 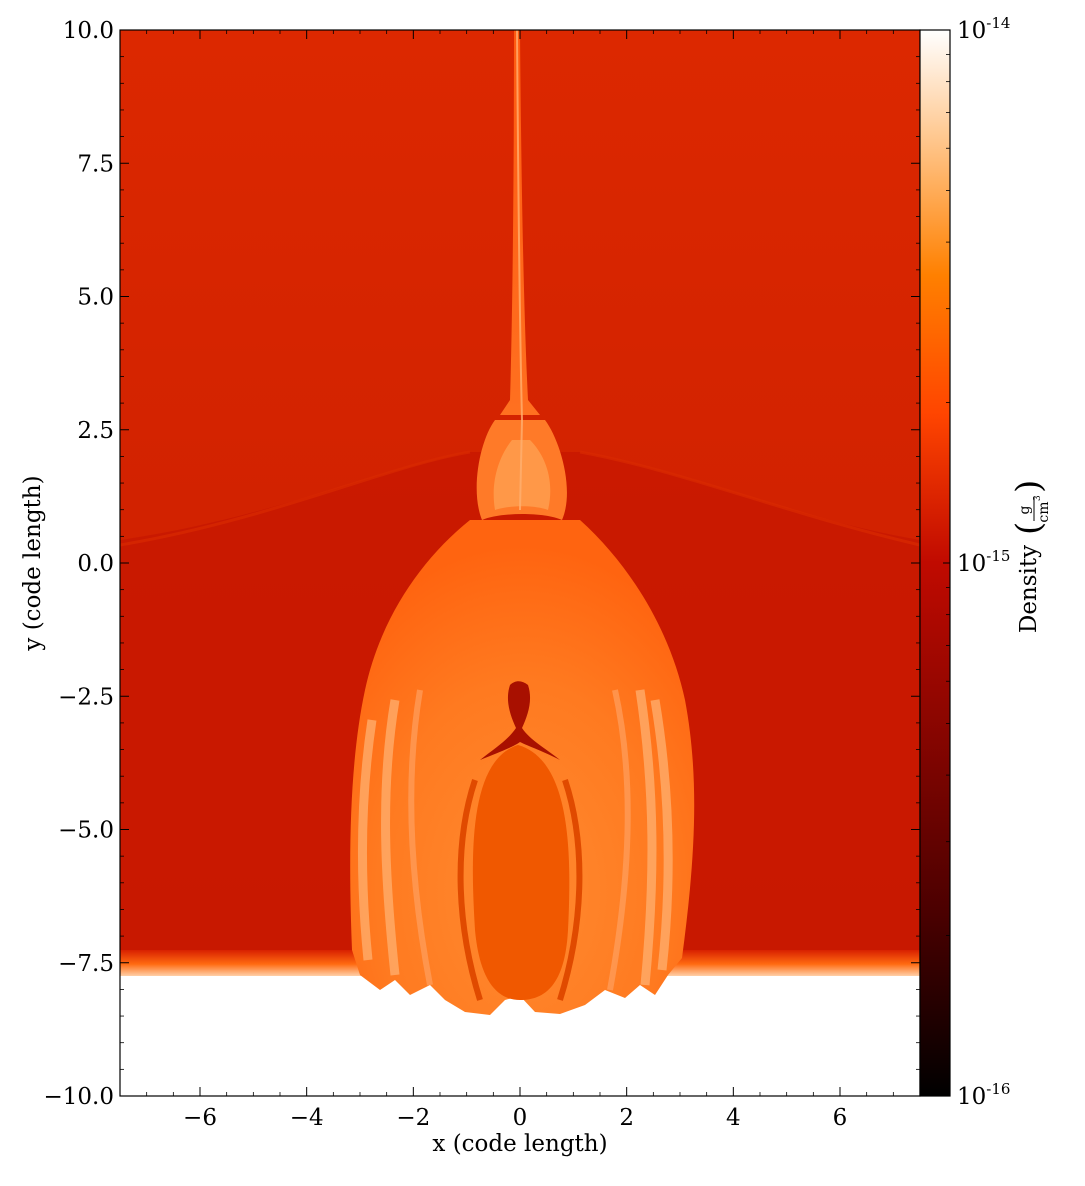 What do you see at coordinates (1025, 509) in the screenshot?
I see `colorbar-unit-numerator: g` at bounding box center [1025, 509].